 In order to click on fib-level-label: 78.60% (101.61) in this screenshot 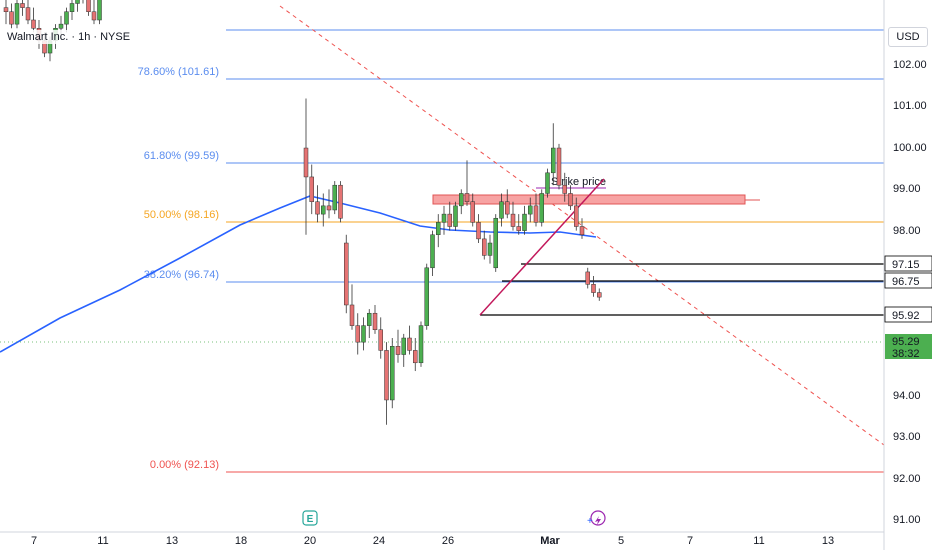, I will do `click(178, 72)`.